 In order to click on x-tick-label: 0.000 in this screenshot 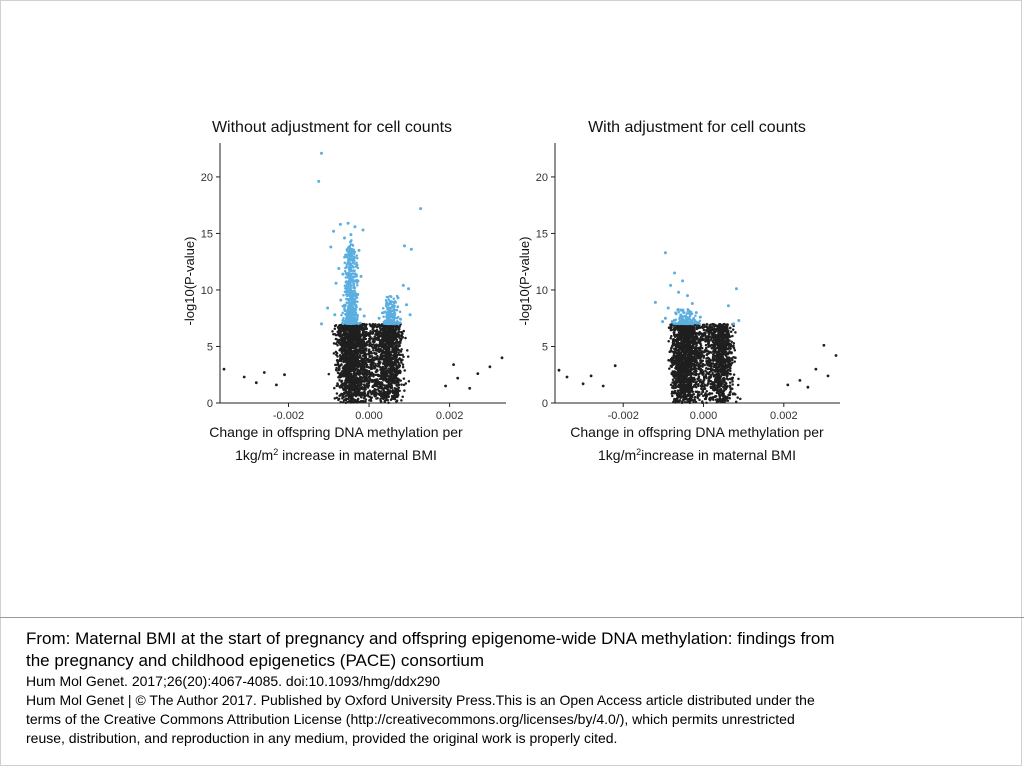, I will do `click(369, 416)`.